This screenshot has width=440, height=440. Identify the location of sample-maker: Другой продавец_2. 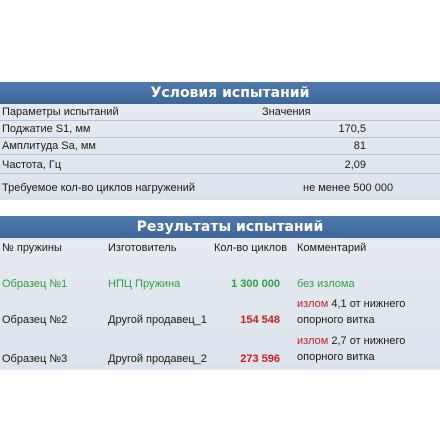
(157, 359).